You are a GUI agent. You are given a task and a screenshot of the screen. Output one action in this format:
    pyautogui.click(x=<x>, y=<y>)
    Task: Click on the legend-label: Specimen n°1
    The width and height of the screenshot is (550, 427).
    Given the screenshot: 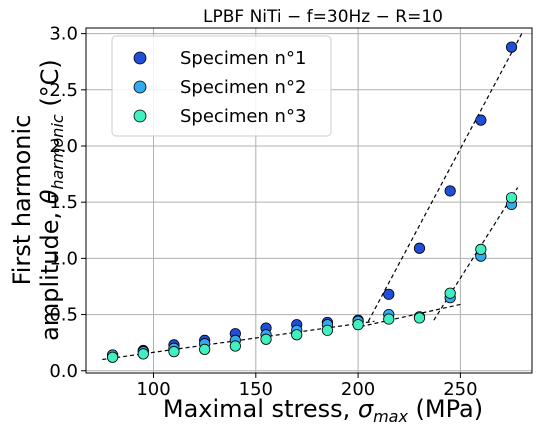 What is the action you would take?
    pyautogui.click(x=243, y=58)
    